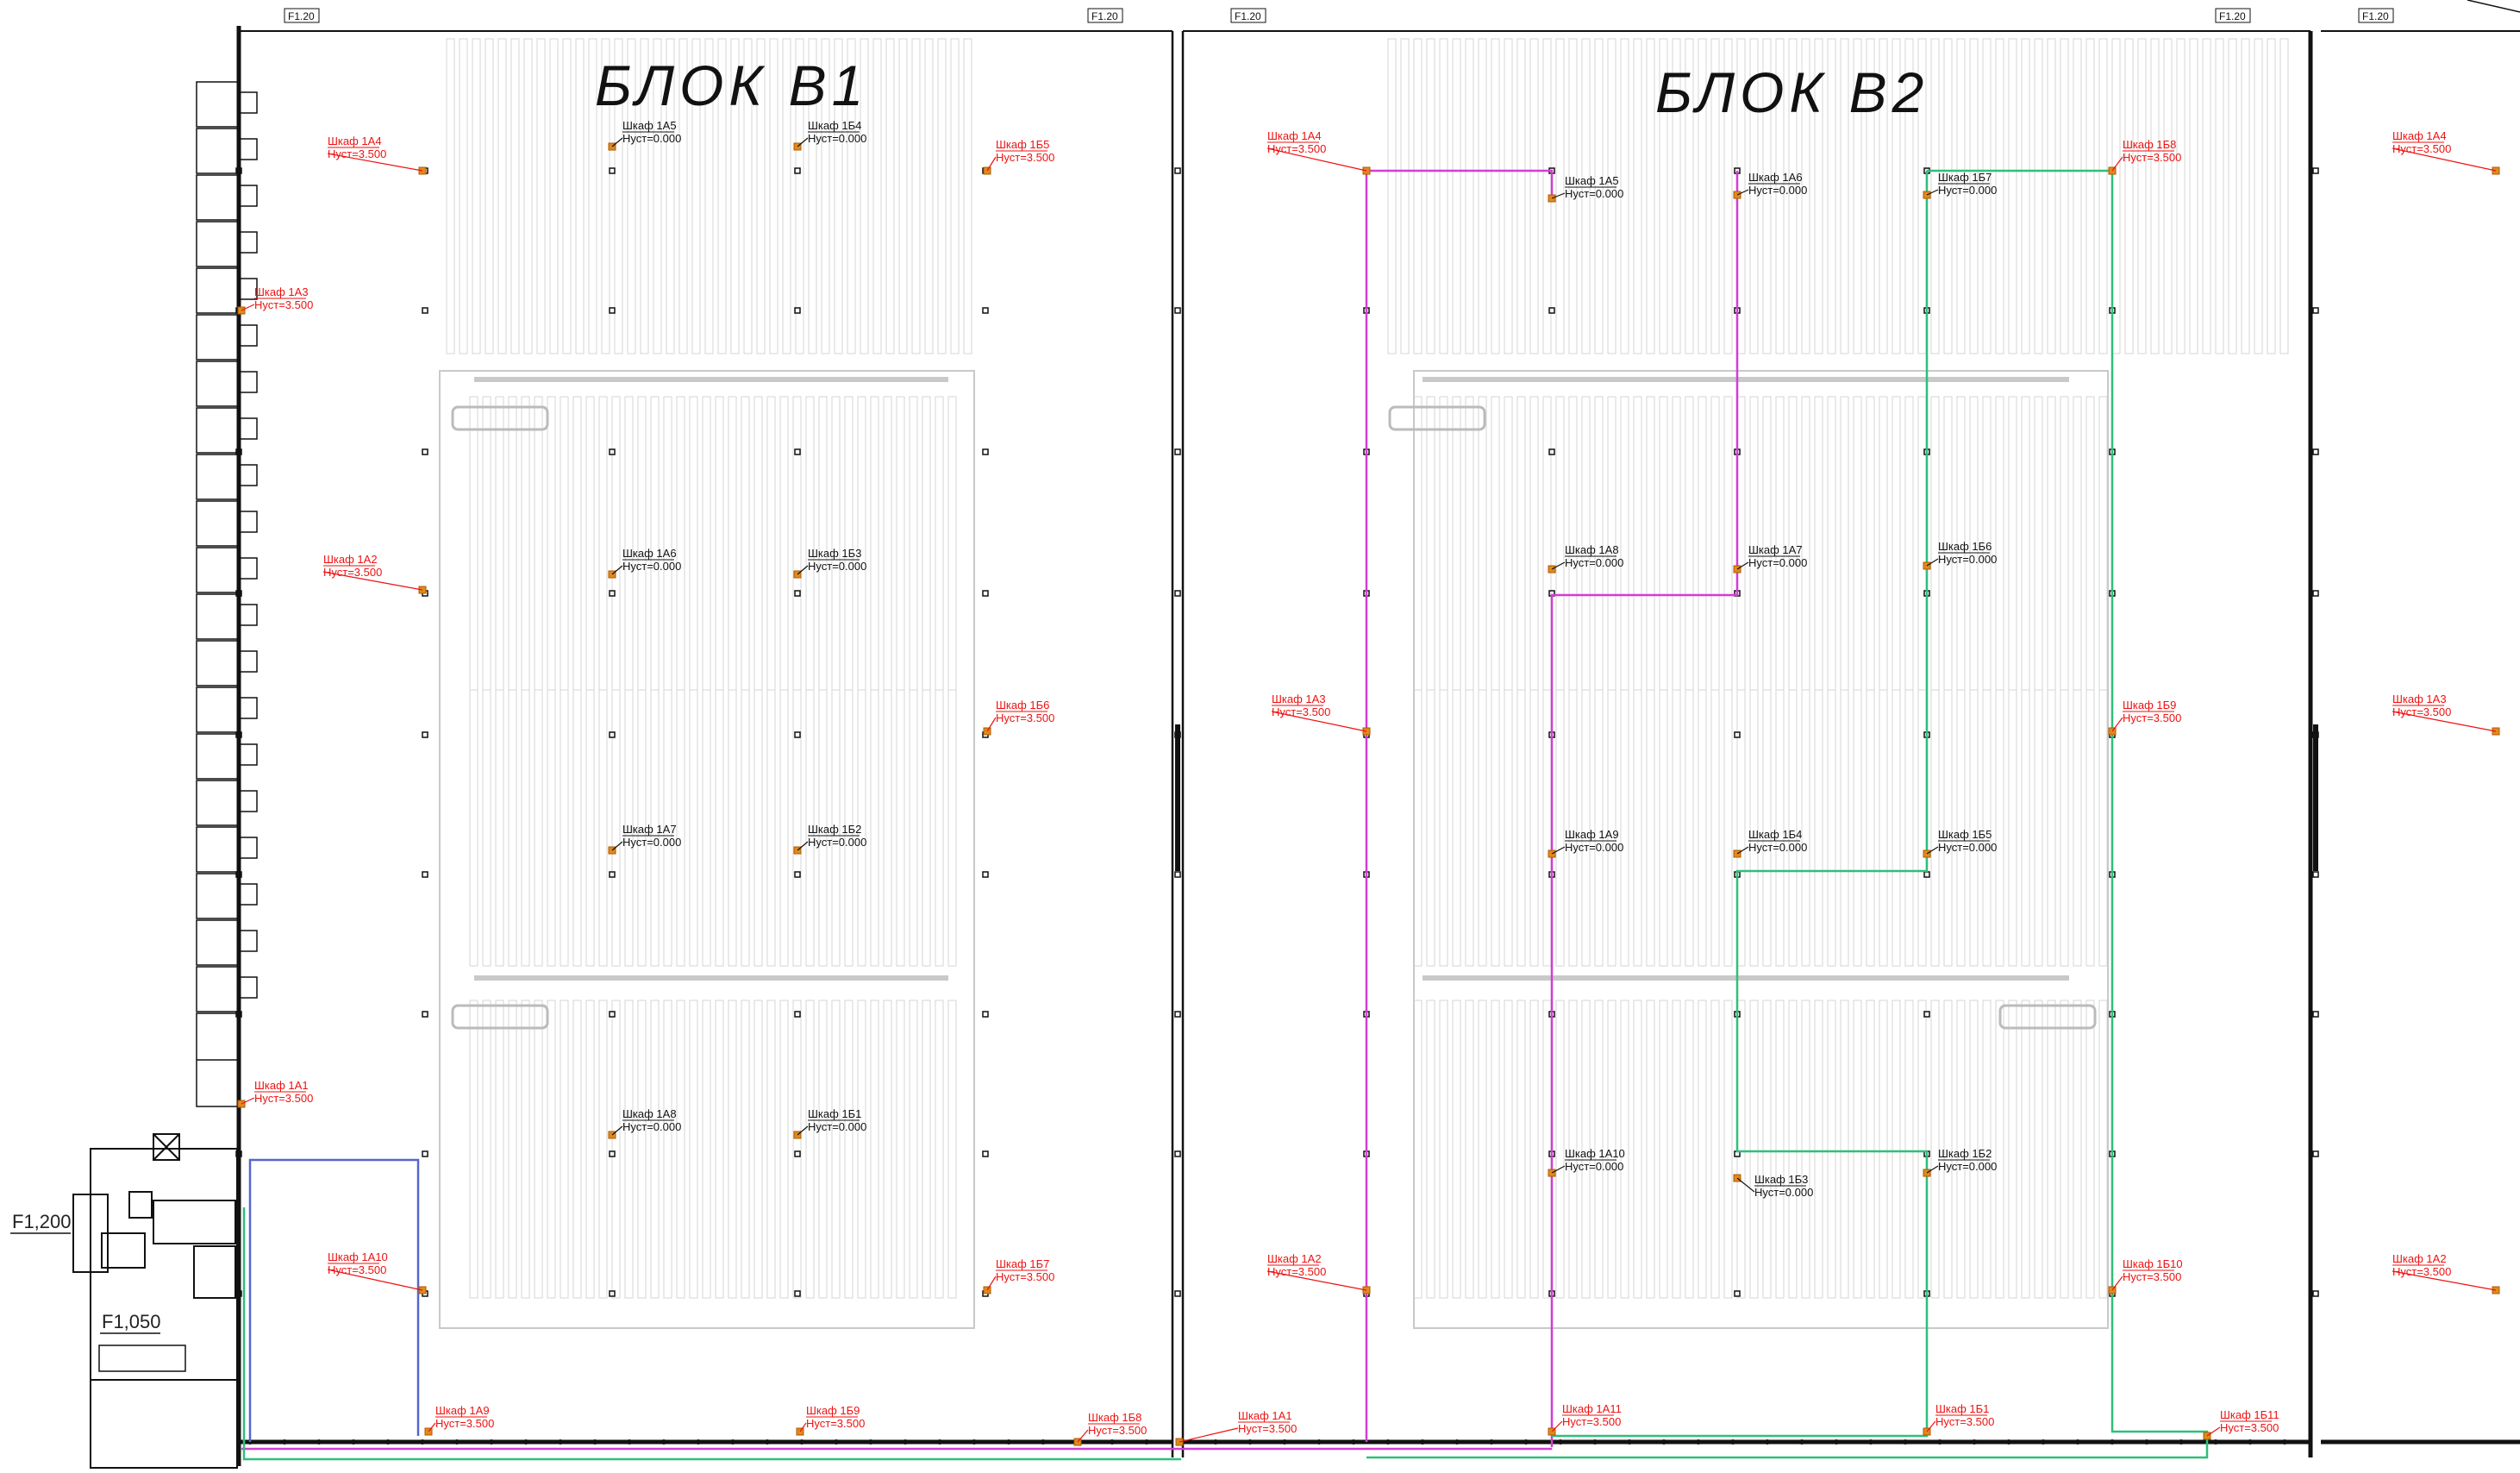  Describe the element at coordinates (2249, 1414) in the screenshot. I see `cabinet-name: Шкаф 1Б11` at that location.